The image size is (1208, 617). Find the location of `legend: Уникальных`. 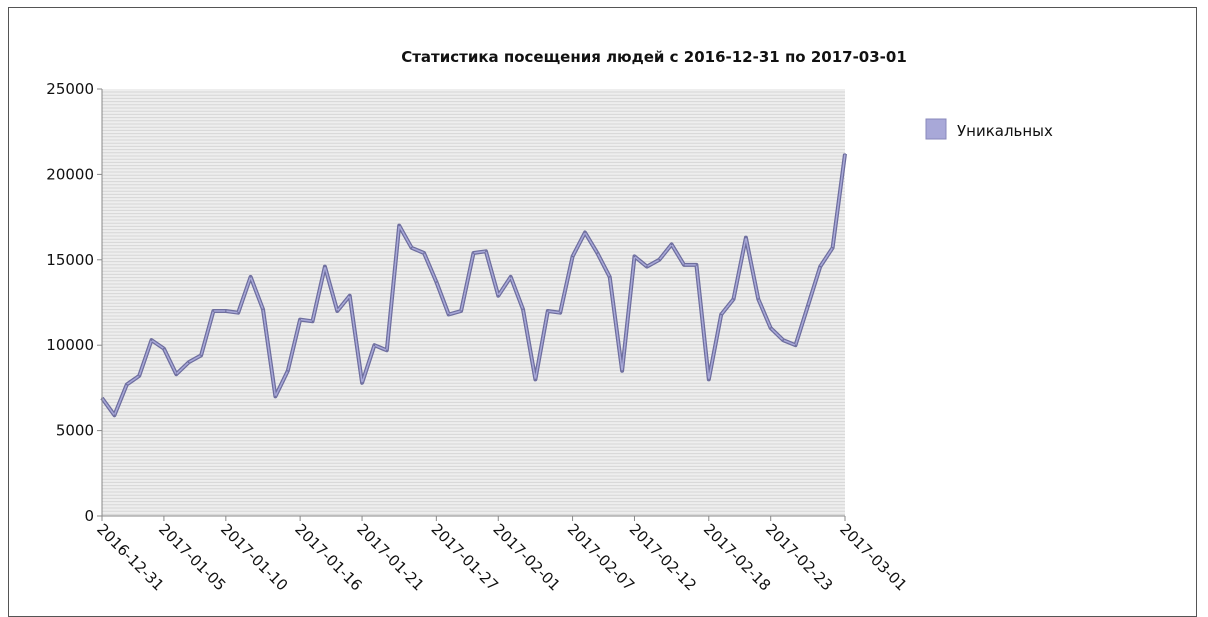

legend: Уникальных is located at coordinates (989, 129).